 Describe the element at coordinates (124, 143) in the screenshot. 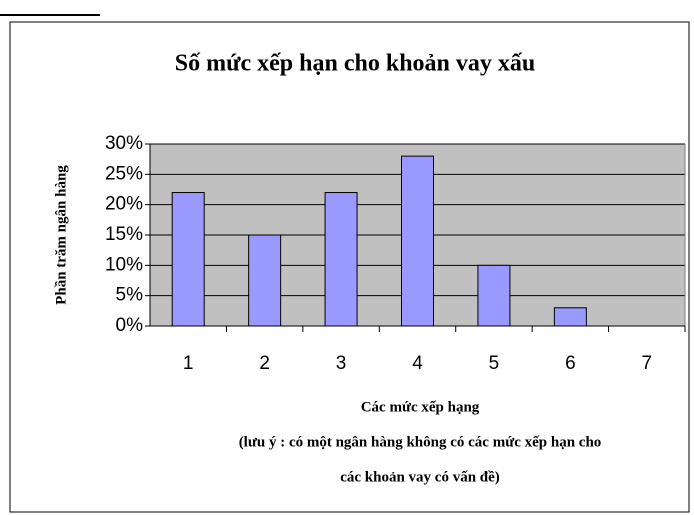

I see `y-tick-label: 30%` at that location.